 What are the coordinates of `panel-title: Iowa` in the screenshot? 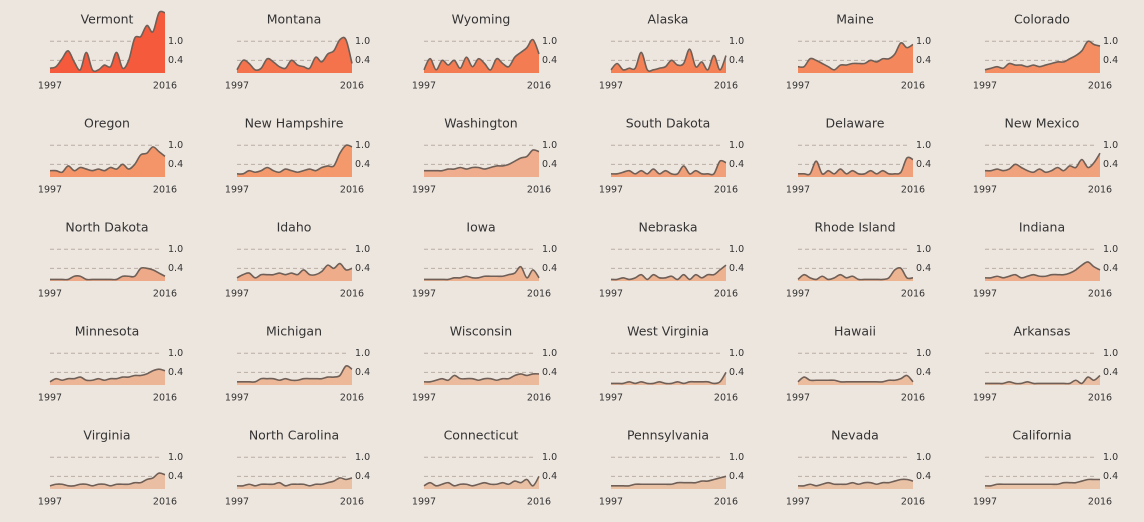 It's located at (480, 227).